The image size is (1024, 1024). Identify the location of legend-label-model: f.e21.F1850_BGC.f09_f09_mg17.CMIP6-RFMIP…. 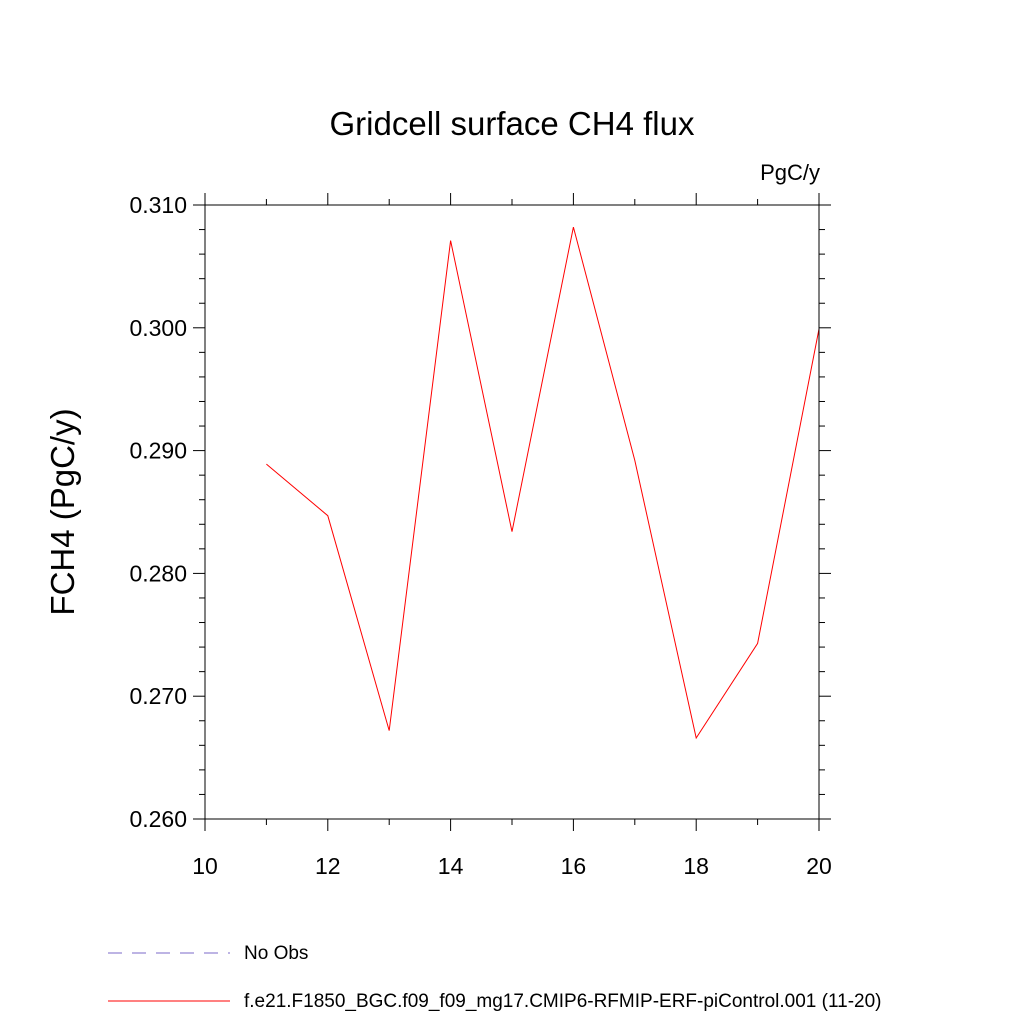
(562, 1001).